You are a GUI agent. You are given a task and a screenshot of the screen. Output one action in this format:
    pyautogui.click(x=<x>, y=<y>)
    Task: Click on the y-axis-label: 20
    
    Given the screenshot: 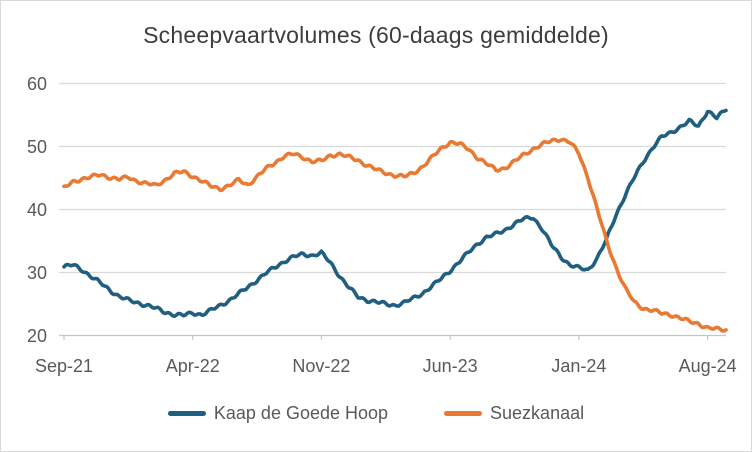 What is the action you would take?
    pyautogui.click(x=37, y=336)
    